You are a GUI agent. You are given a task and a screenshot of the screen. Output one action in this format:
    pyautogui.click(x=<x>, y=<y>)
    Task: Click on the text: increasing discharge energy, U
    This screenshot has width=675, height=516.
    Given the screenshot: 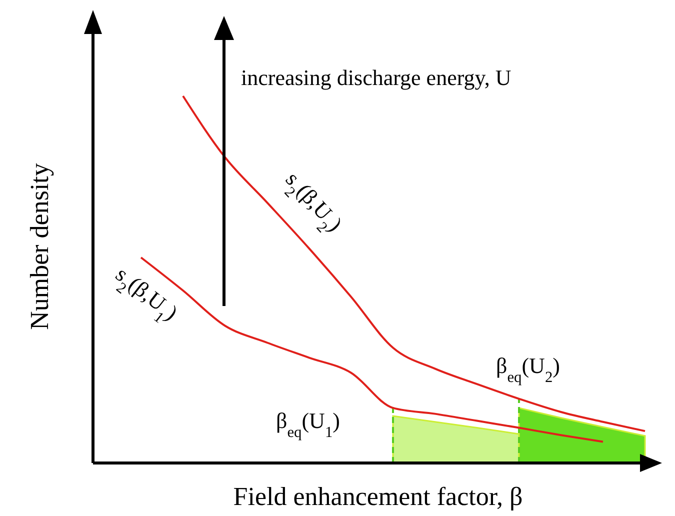 What is the action you would take?
    pyautogui.click(x=376, y=77)
    